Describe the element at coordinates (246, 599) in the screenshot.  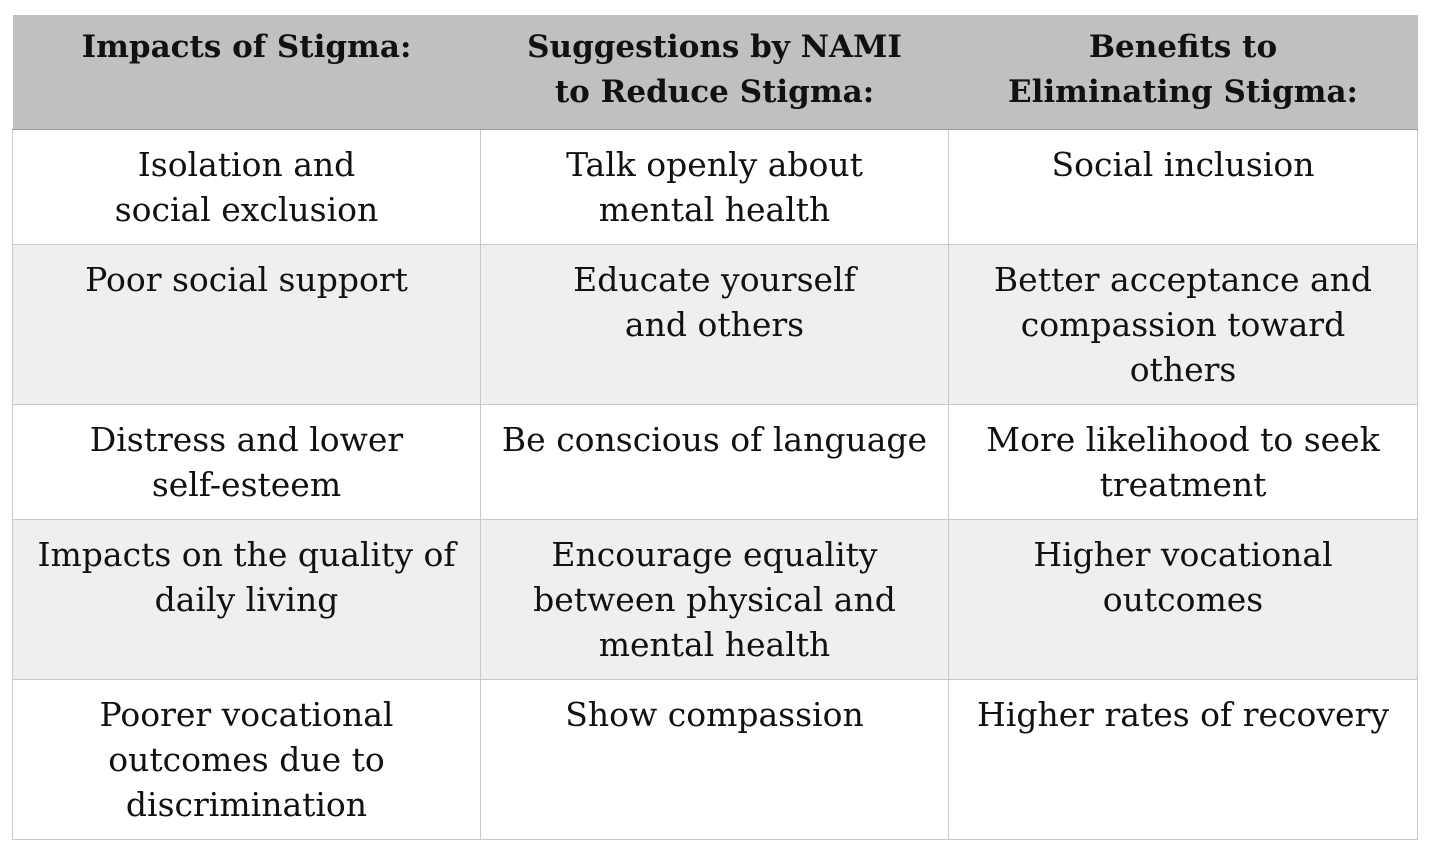
I see `table-cell: Impacts on the quality of daily living` at that location.